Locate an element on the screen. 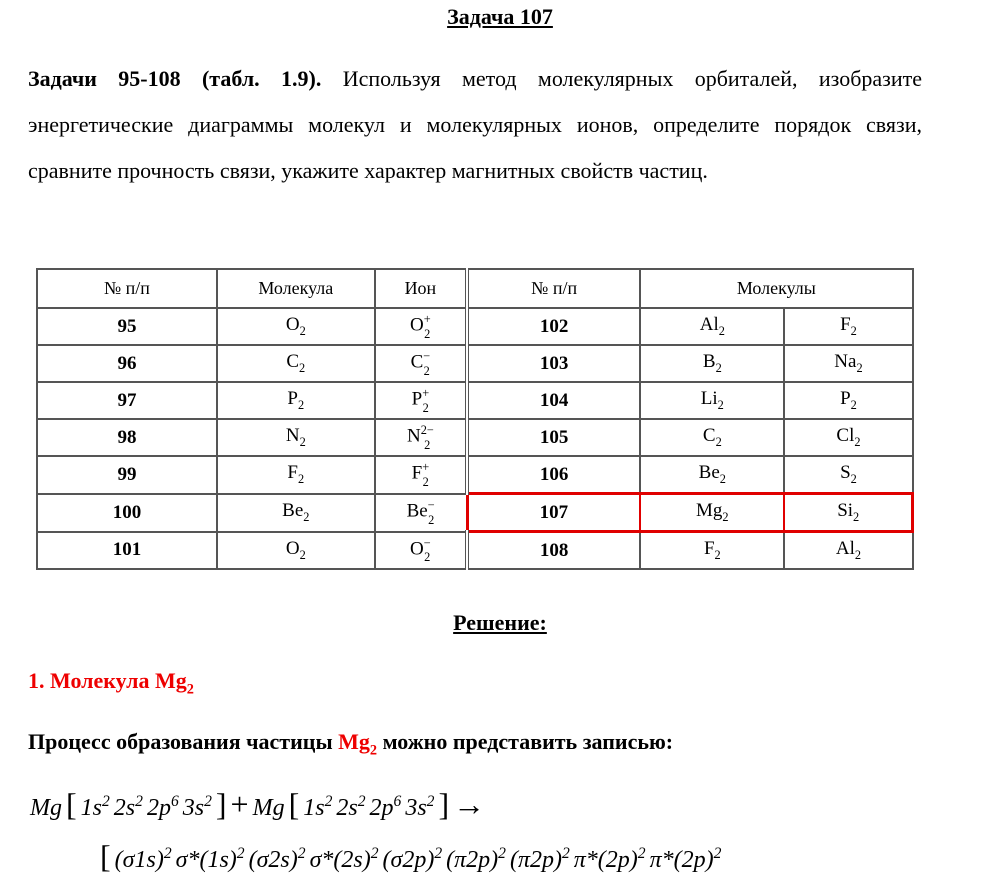  table-cell: C2 is located at coordinates (295, 363).